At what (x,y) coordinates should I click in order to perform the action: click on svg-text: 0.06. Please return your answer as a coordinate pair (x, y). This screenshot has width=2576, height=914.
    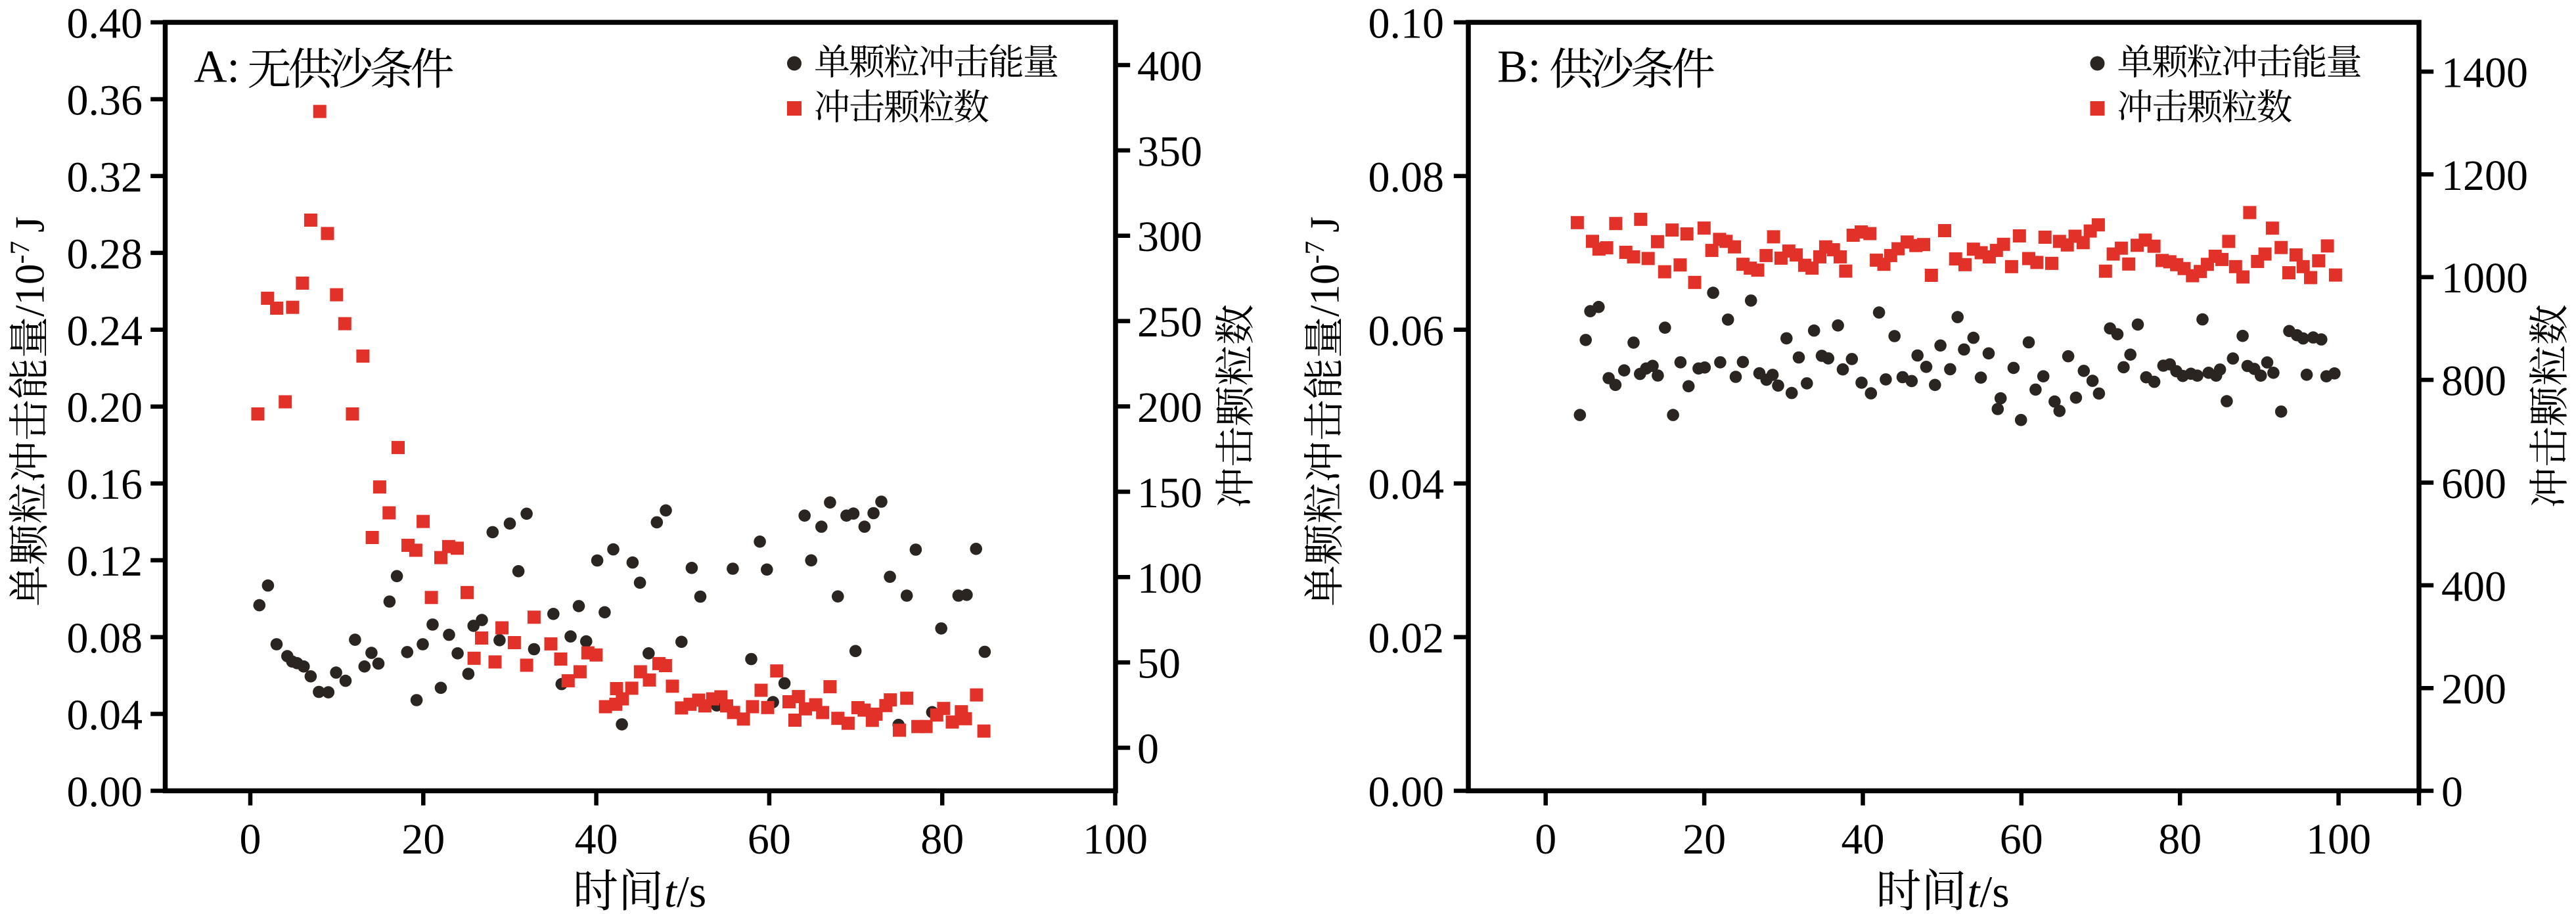
    Looking at the image, I should click on (1406, 331).